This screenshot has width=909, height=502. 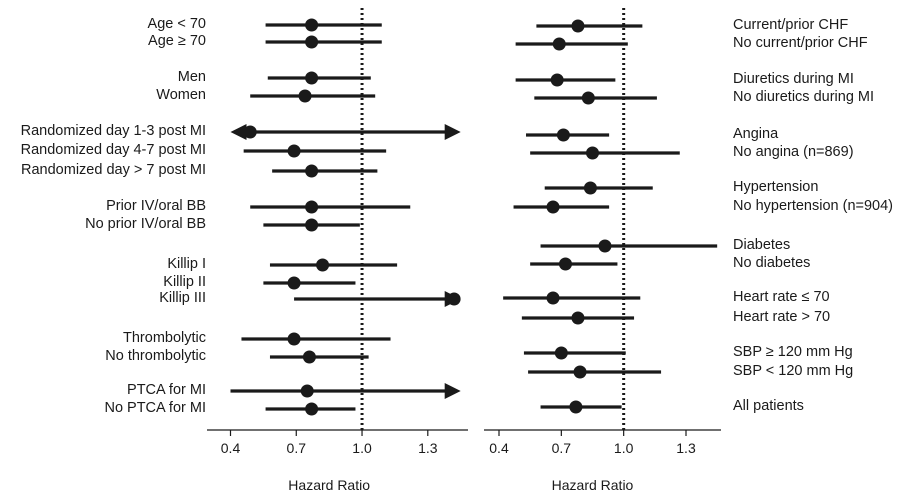 I want to click on right-row-label: No current/prior CHF, so click(x=800, y=43).